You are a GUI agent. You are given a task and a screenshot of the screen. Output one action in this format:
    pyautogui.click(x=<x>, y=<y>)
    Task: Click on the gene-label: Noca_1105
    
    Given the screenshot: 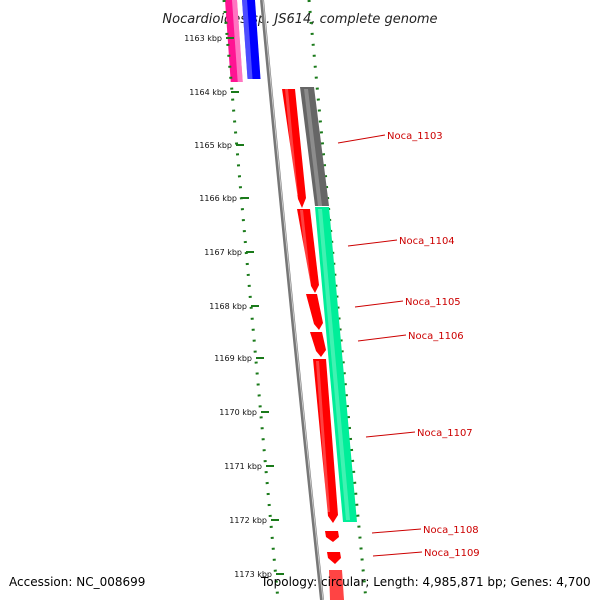 What is the action you would take?
    pyautogui.click(x=433, y=302)
    